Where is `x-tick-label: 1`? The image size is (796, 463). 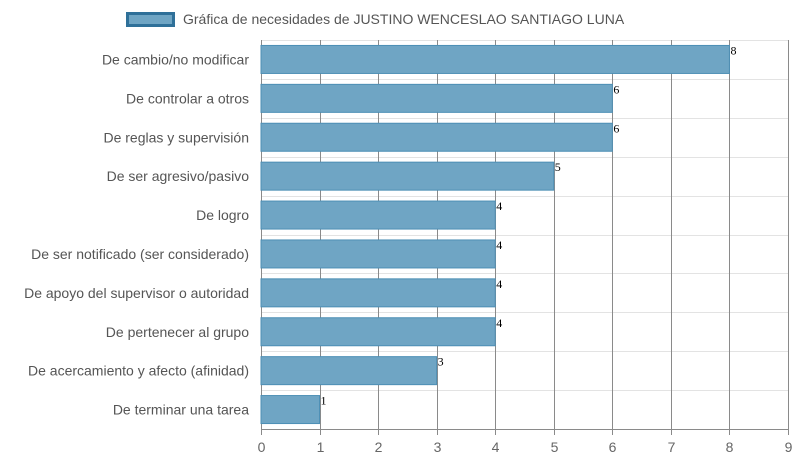 x-tick-label: 1 is located at coordinates (321, 447).